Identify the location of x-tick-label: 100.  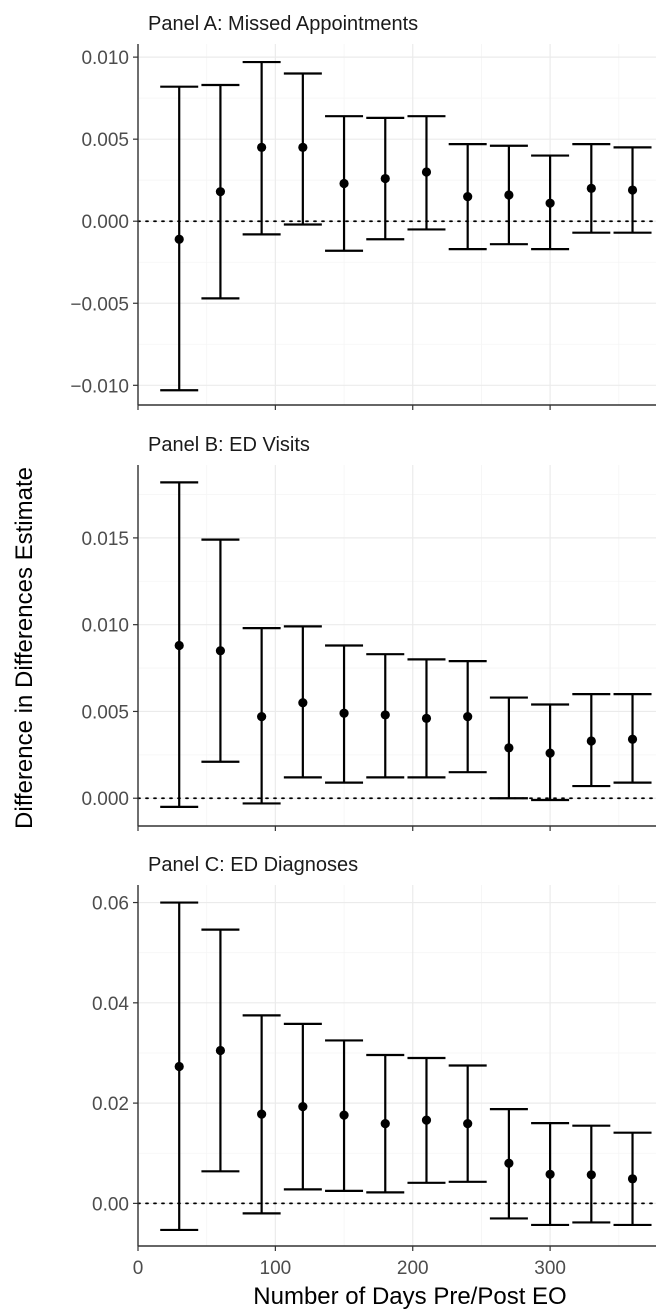
(276, 1268).